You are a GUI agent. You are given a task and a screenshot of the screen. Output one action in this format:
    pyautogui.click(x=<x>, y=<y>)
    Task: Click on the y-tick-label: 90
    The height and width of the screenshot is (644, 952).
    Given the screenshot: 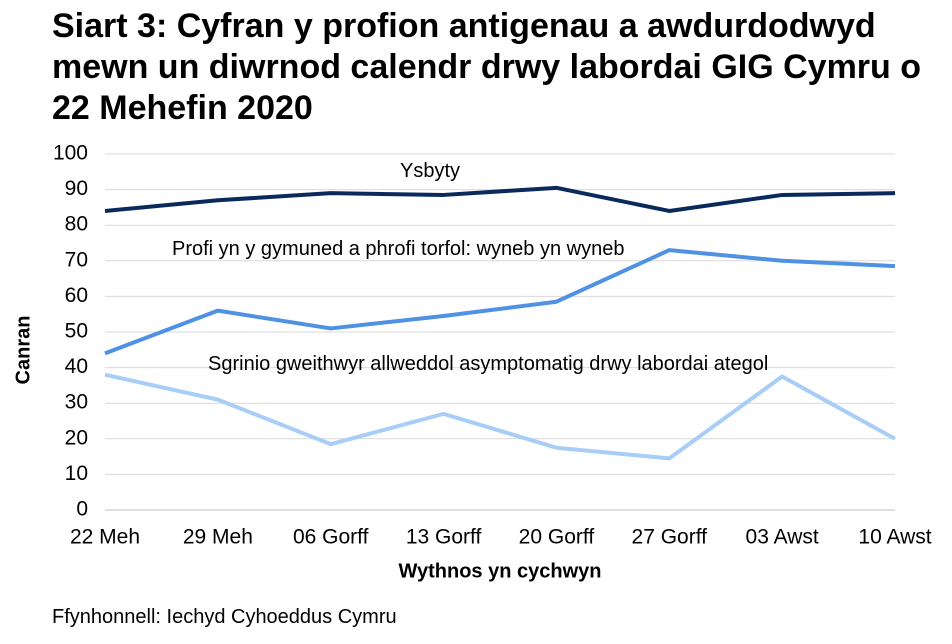 What is the action you would take?
    pyautogui.click(x=76, y=188)
    